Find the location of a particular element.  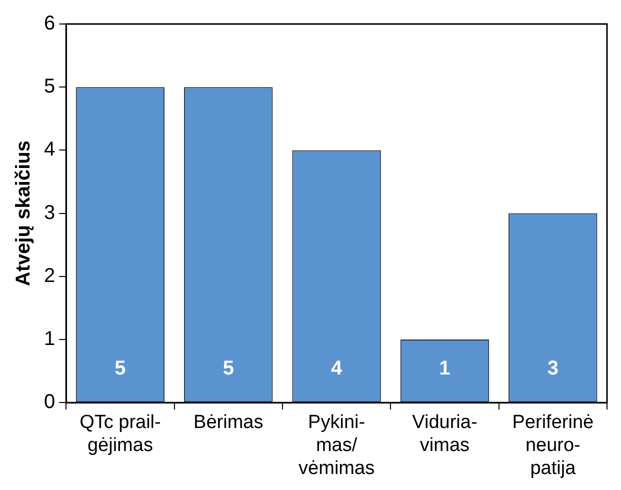

x-tick-label: Pykini- mas/ vėmimas is located at coordinates (336, 445).